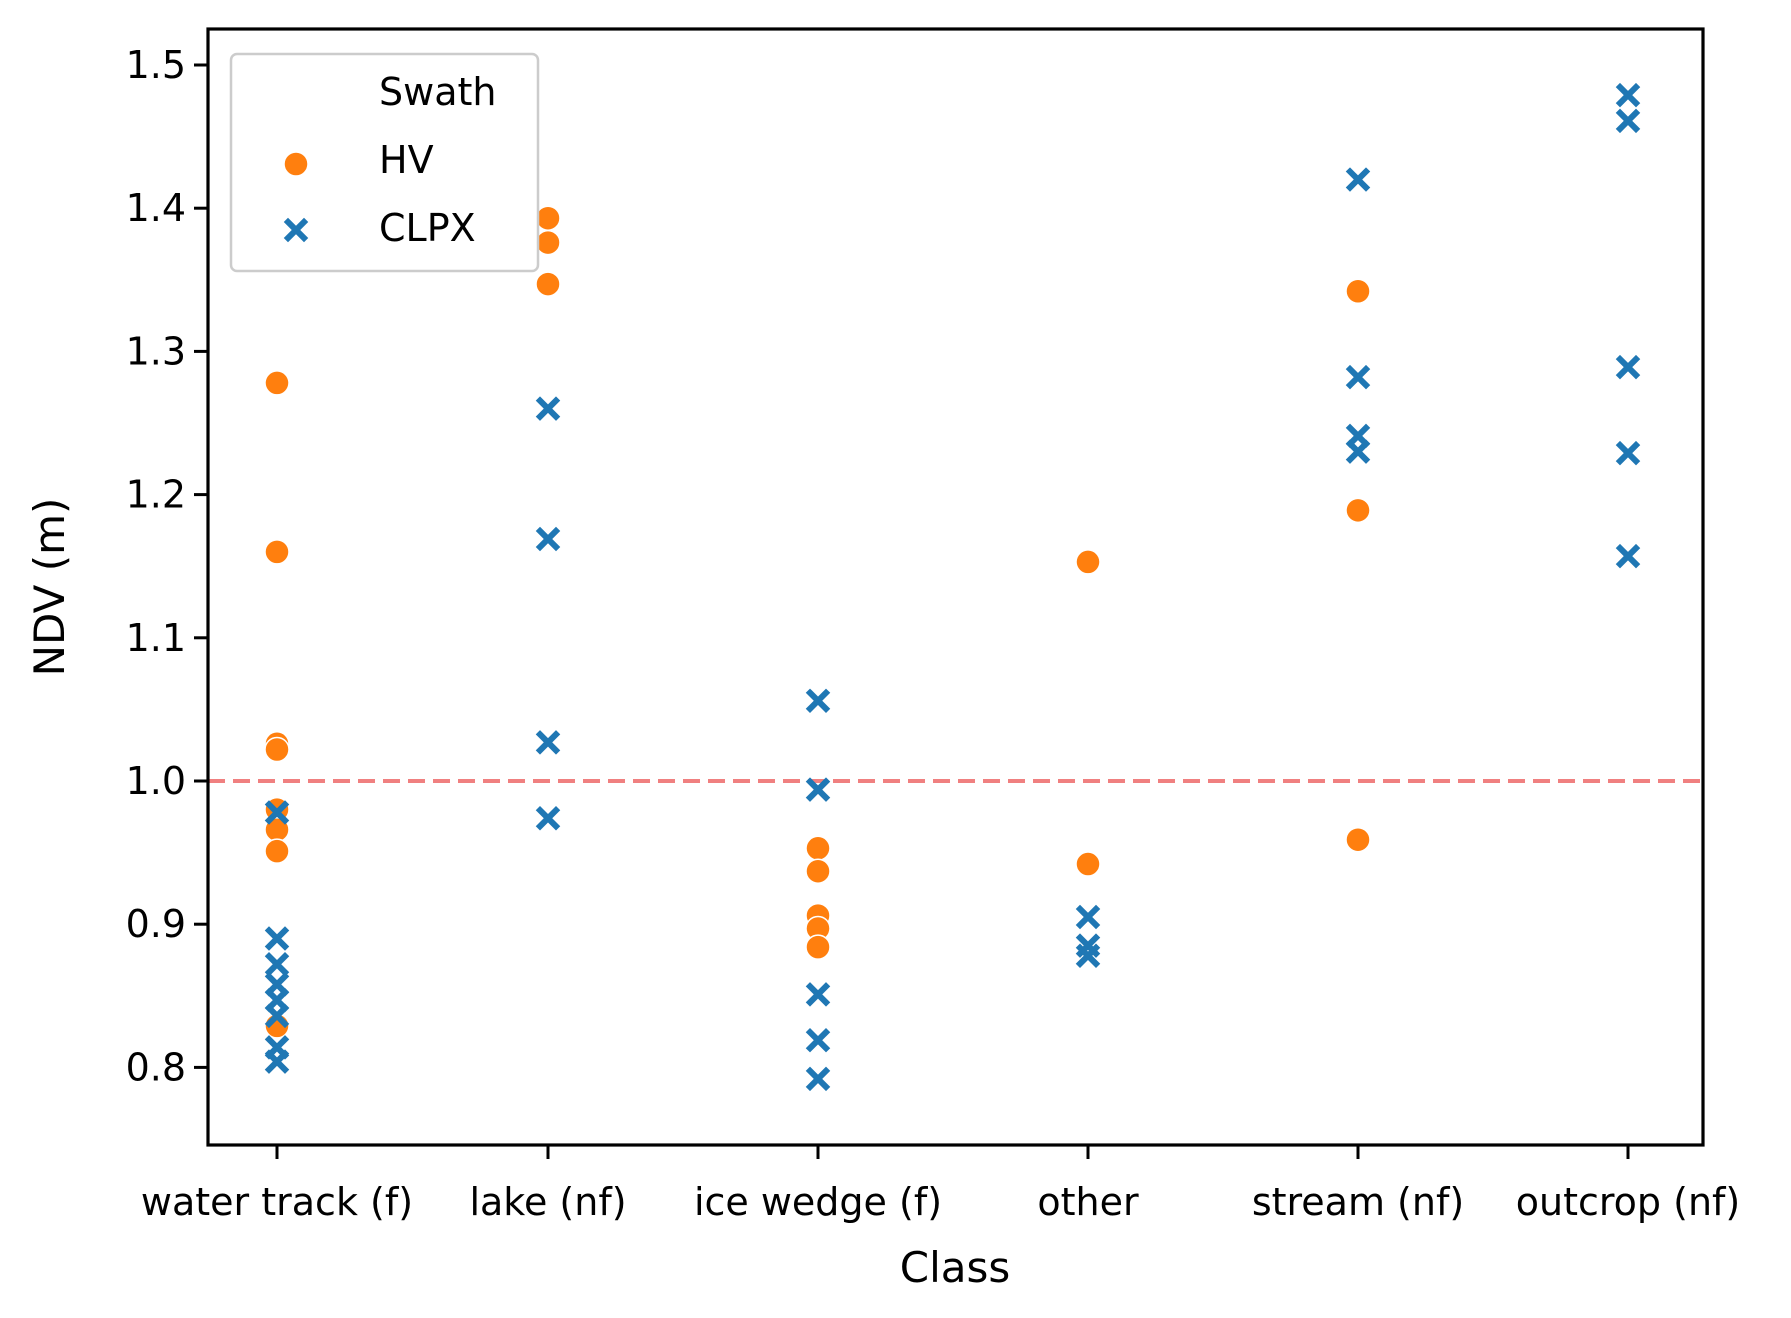 The width and height of the screenshot is (1791, 1318). What do you see at coordinates (156, 638) in the screenshot?
I see `y-tick-label: 1.1` at bounding box center [156, 638].